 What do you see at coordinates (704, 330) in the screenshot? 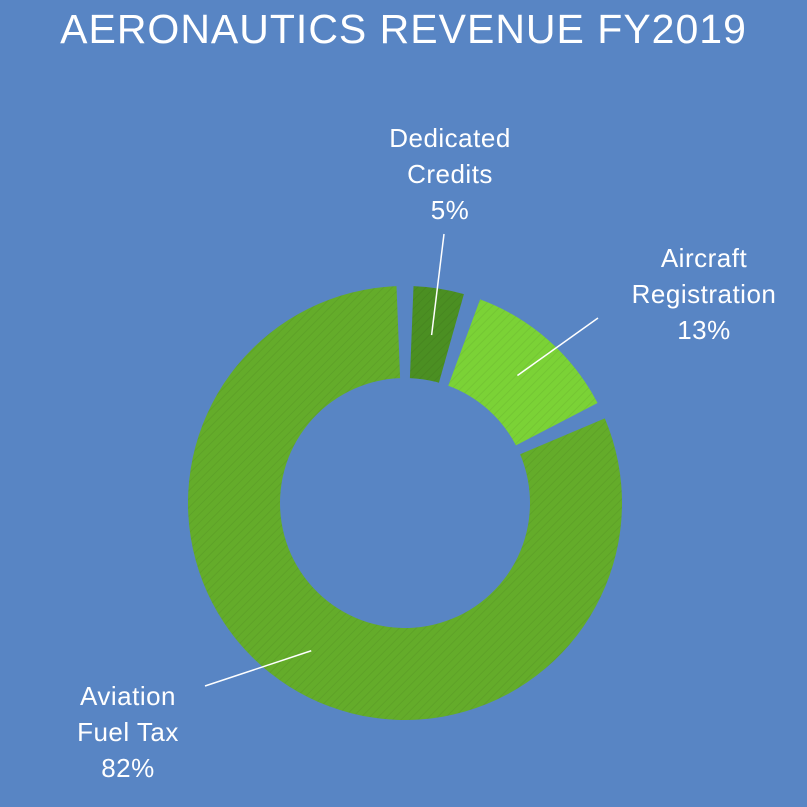
I see `slice-value-label: 13%` at bounding box center [704, 330].